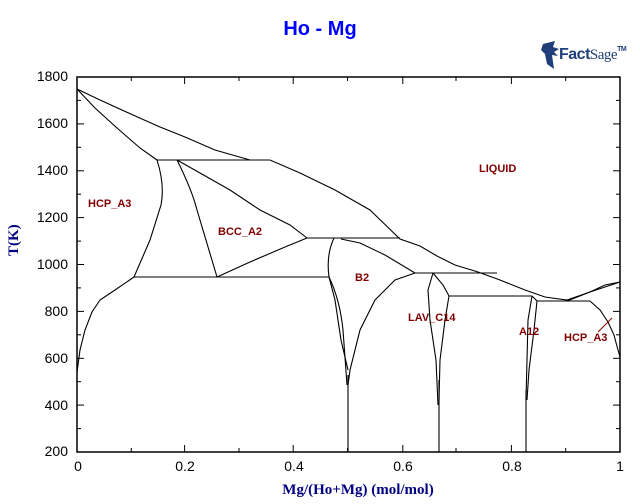  Describe the element at coordinates (441, 336) in the screenshot. I see `lav-boundary-right` at that location.